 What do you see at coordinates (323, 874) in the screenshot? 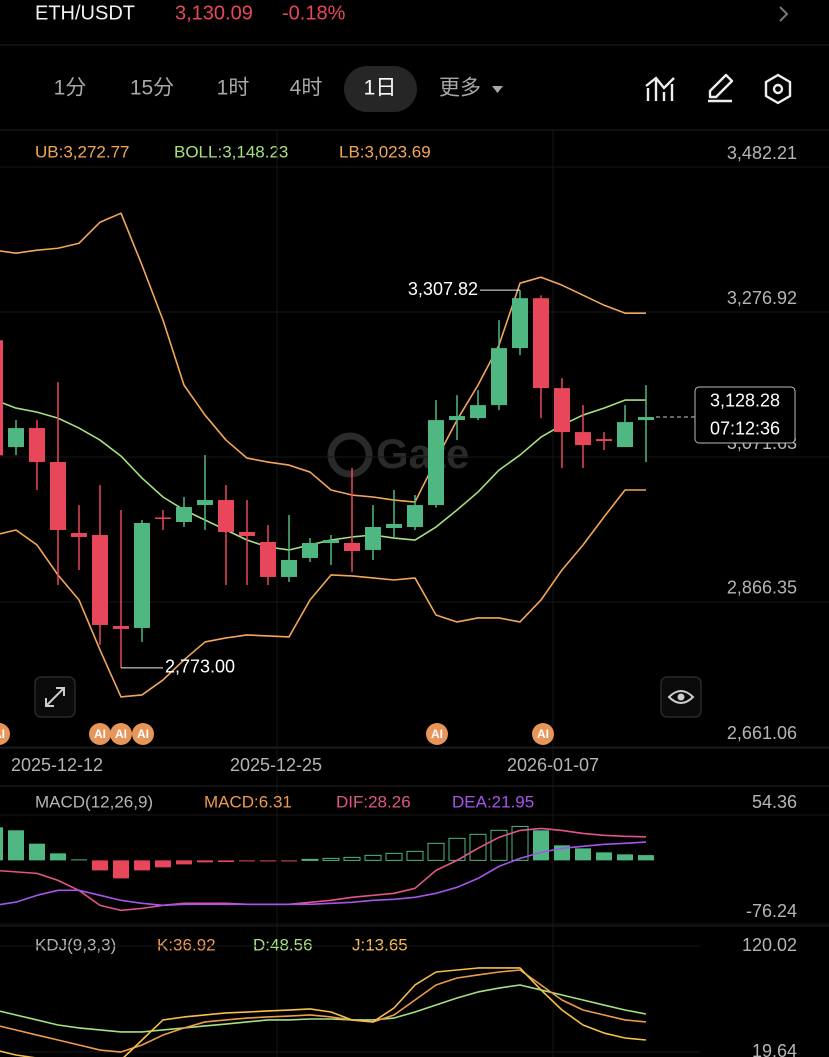
I see `dea-line` at bounding box center [323, 874].